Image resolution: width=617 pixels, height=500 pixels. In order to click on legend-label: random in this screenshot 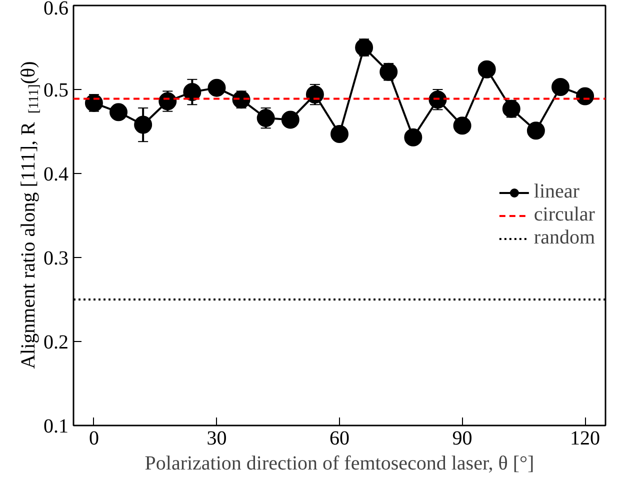, I will do `click(564, 238)`.